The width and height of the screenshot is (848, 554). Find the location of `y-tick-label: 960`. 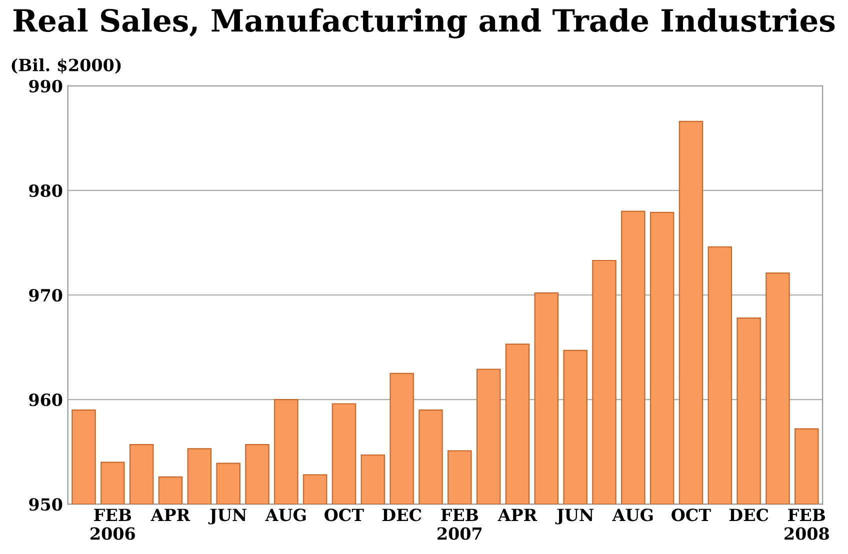

y-tick-label: 960 is located at coordinates (45, 400).